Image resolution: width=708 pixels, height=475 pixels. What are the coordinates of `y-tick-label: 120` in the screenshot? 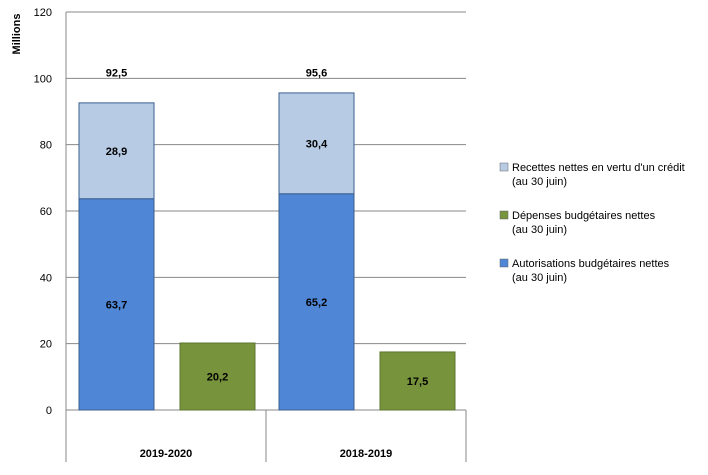 It's located at (43, 13).